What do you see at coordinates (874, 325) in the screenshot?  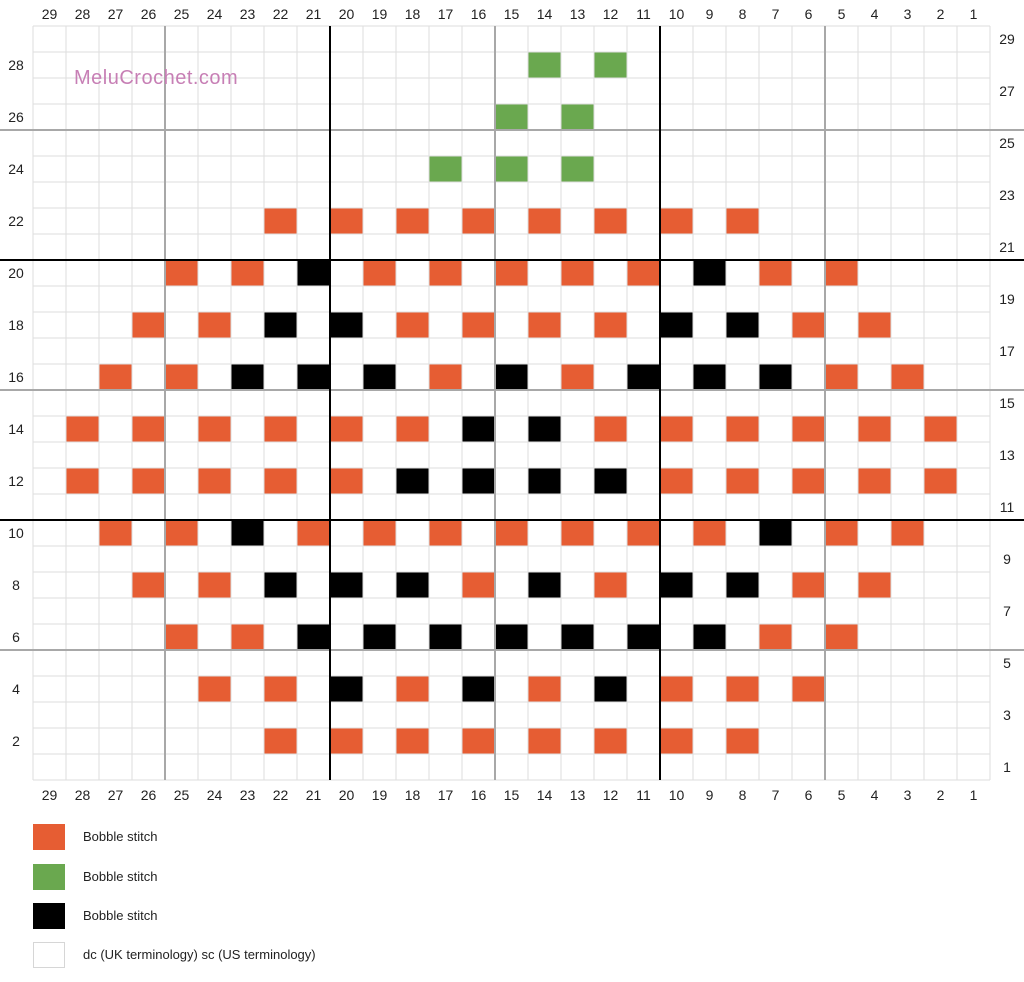 I see `stitch-orange-r18-c4` at bounding box center [874, 325].